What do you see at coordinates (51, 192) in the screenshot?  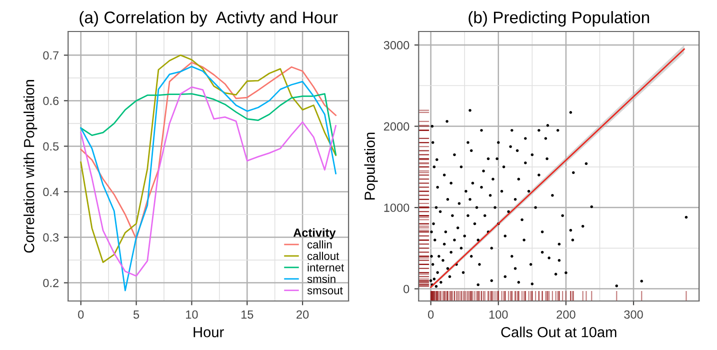 I see `y-tick-label: 0.4` at bounding box center [51, 192].